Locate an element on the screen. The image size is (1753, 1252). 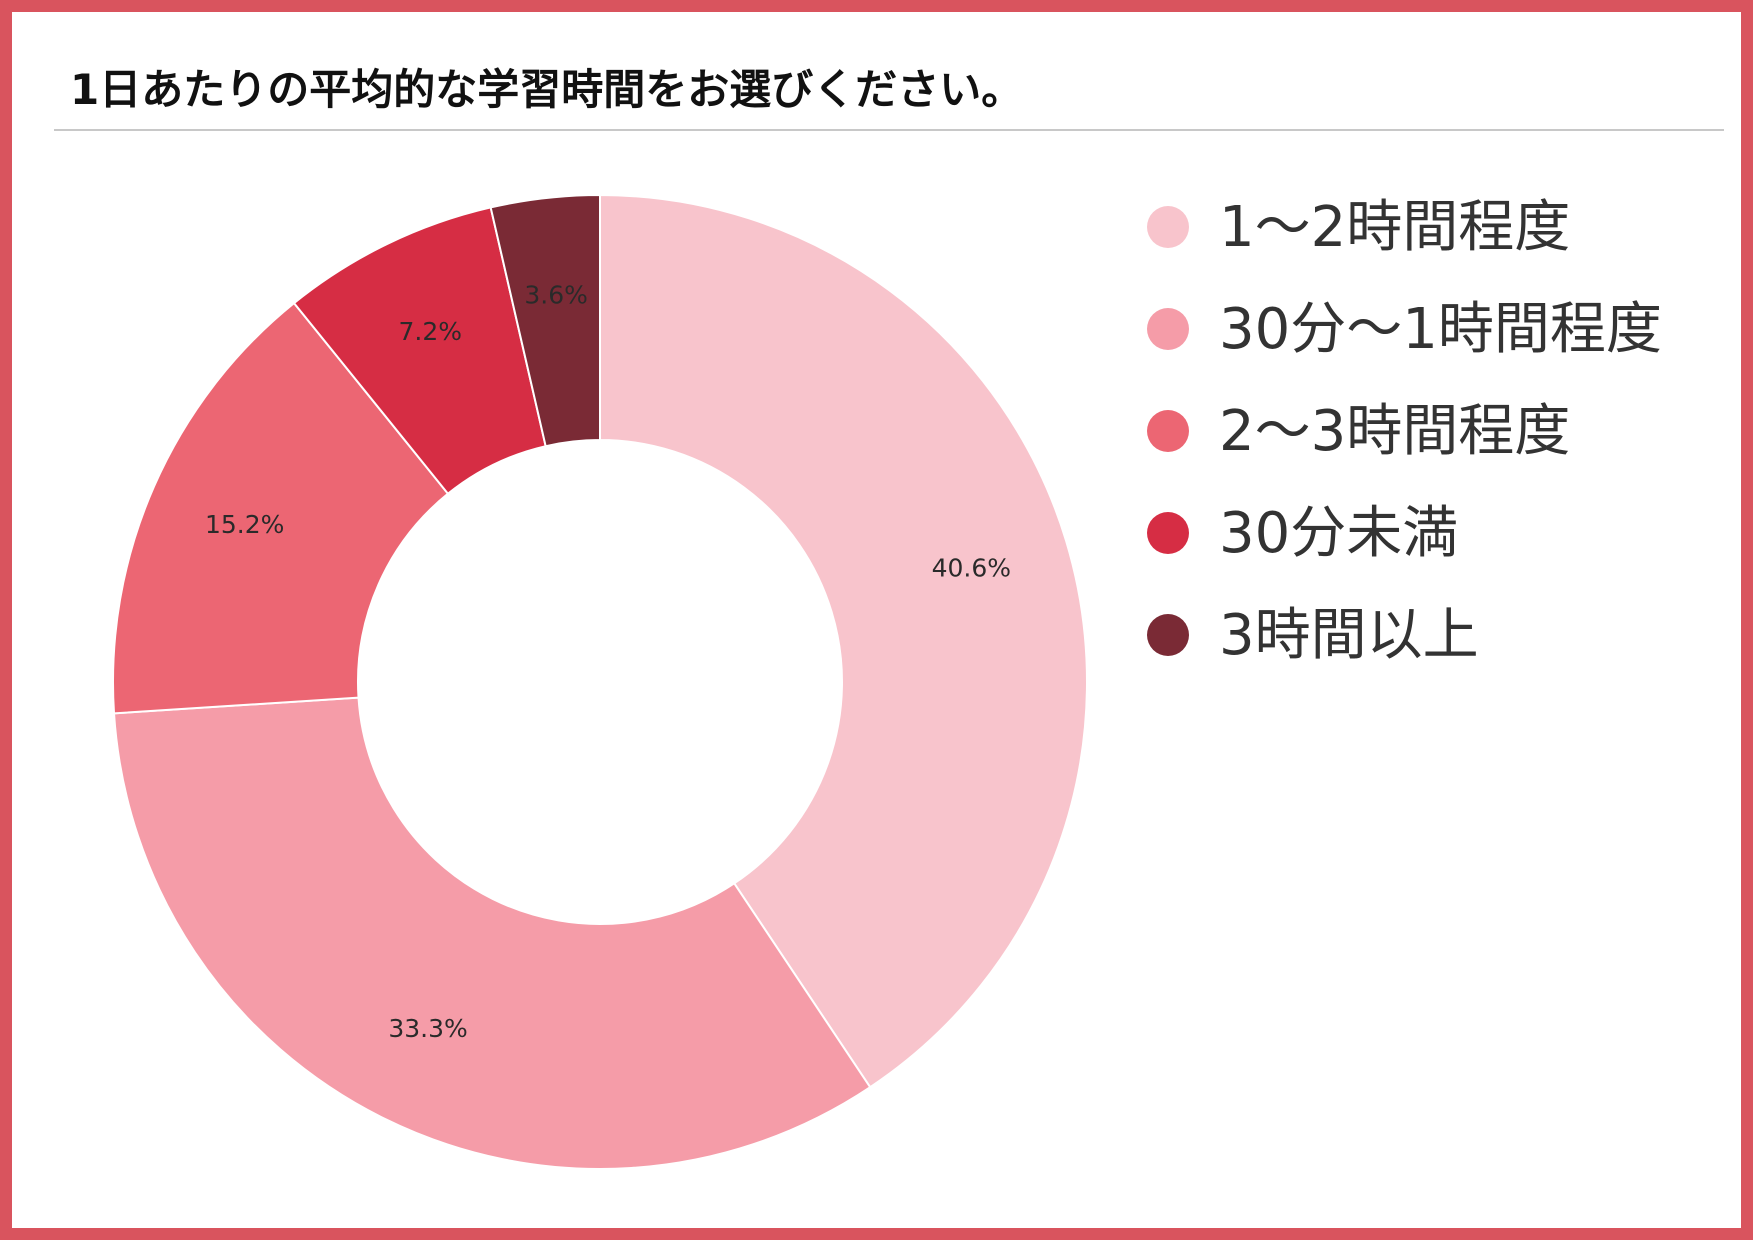
slice-value-label-5: 3.6% is located at coordinates (556, 294).